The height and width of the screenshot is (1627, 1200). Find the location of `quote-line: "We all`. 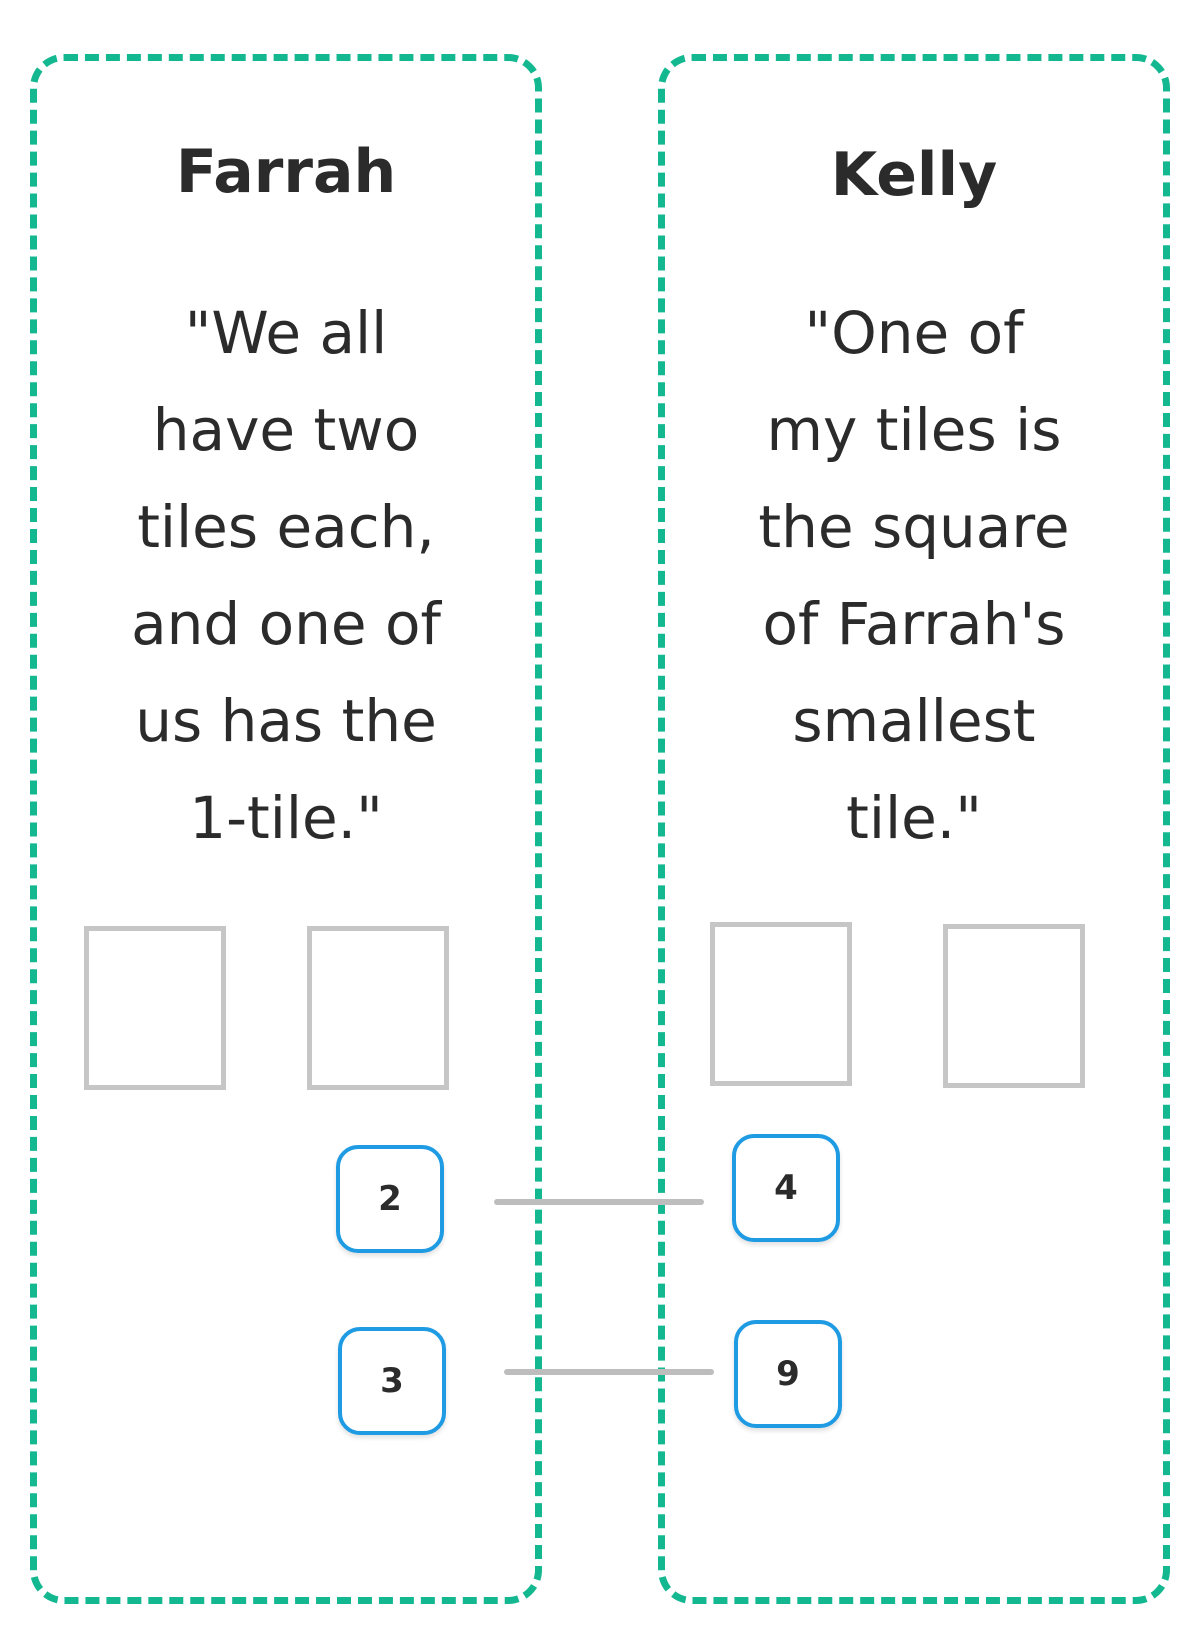

quote-line: "We all is located at coordinates (286, 333).